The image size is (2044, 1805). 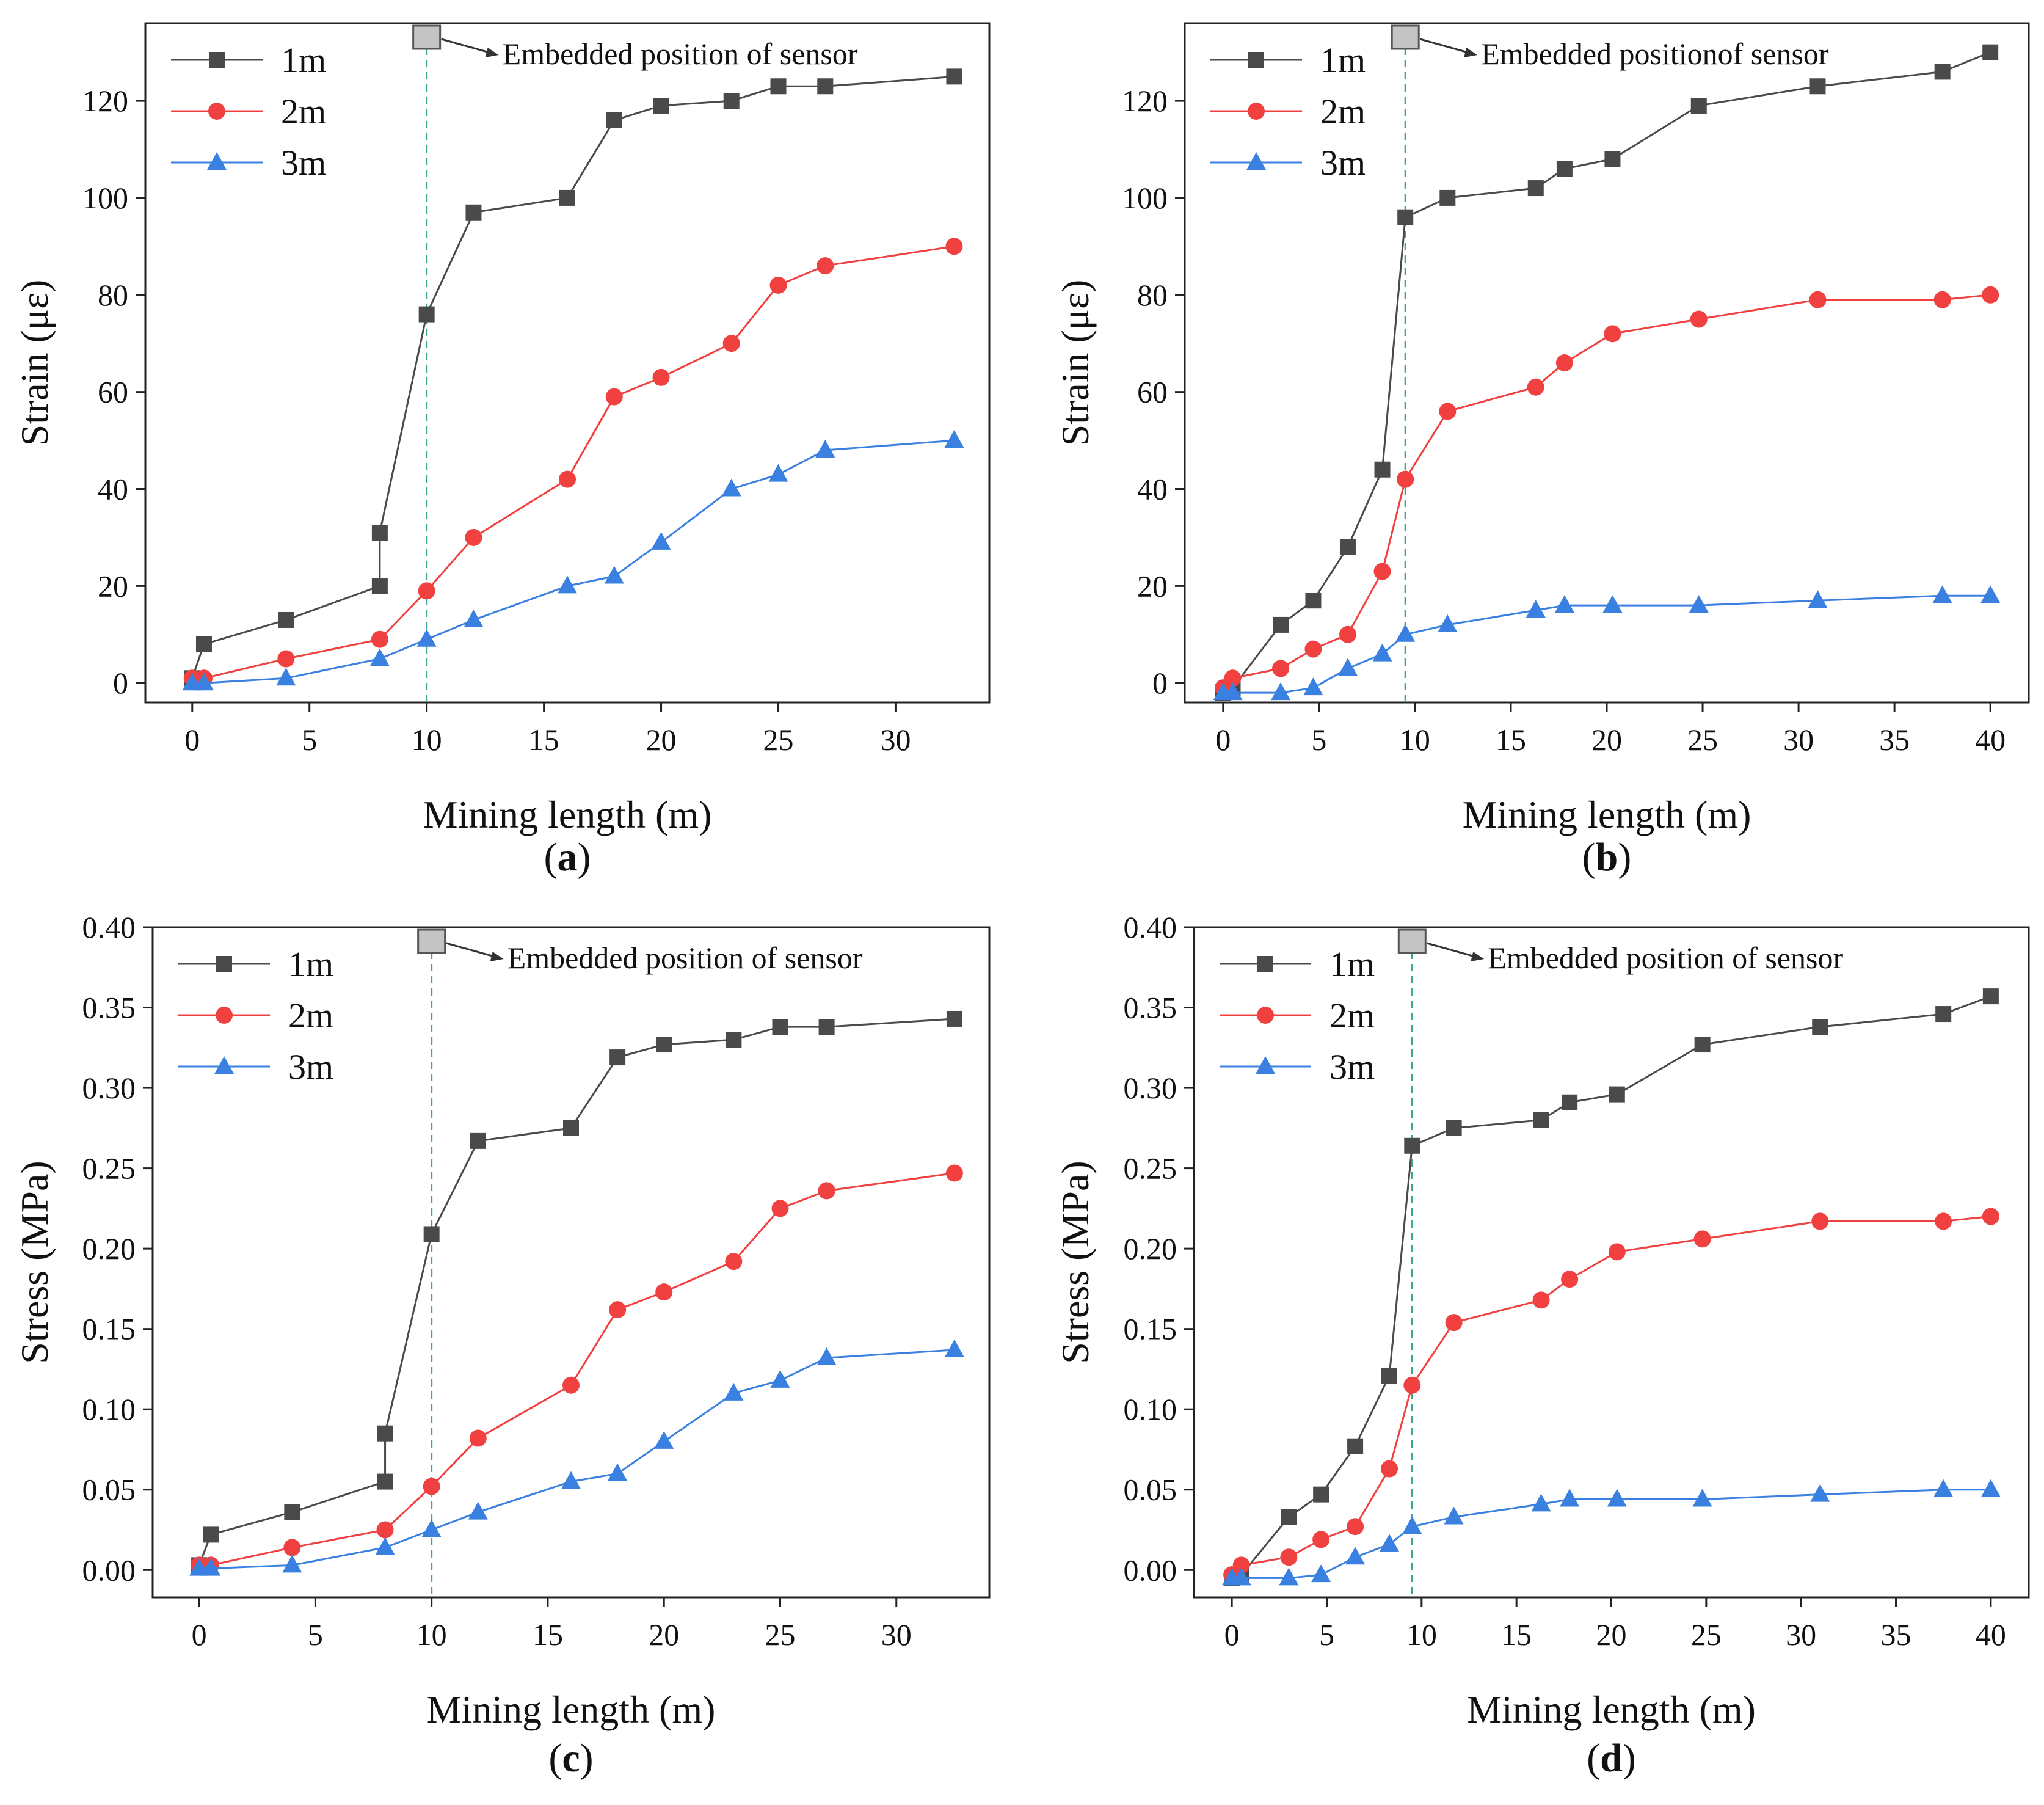 I want to click on y-tick-label: 0, so click(x=1160, y=683).